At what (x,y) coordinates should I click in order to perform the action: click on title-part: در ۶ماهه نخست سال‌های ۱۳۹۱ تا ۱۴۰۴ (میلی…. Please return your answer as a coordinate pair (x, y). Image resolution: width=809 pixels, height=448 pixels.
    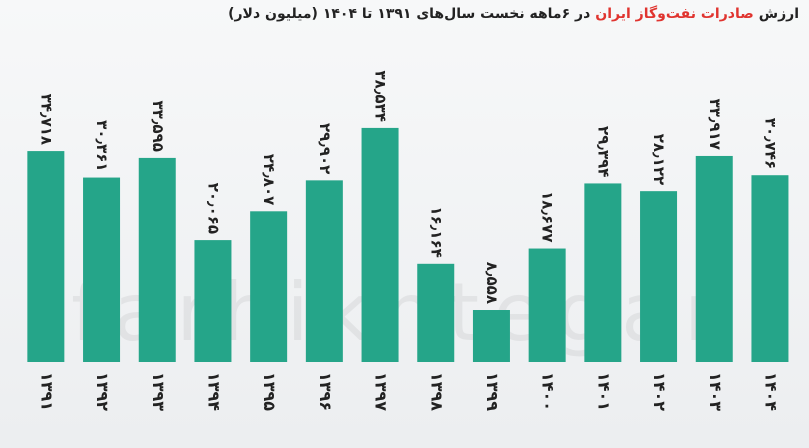
    Looking at the image, I should click on (409, 14).